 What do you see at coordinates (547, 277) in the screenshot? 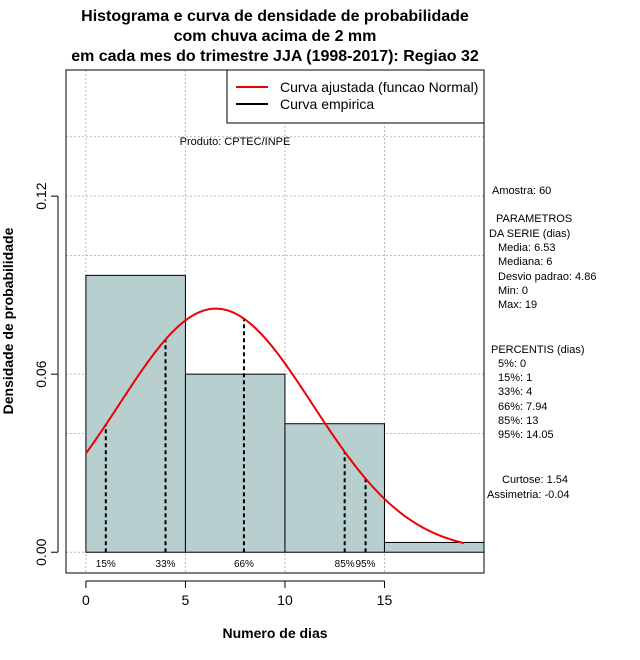
I see `stat-sd: Desvio padrao: 4.86` at bounding box center [547, 277].